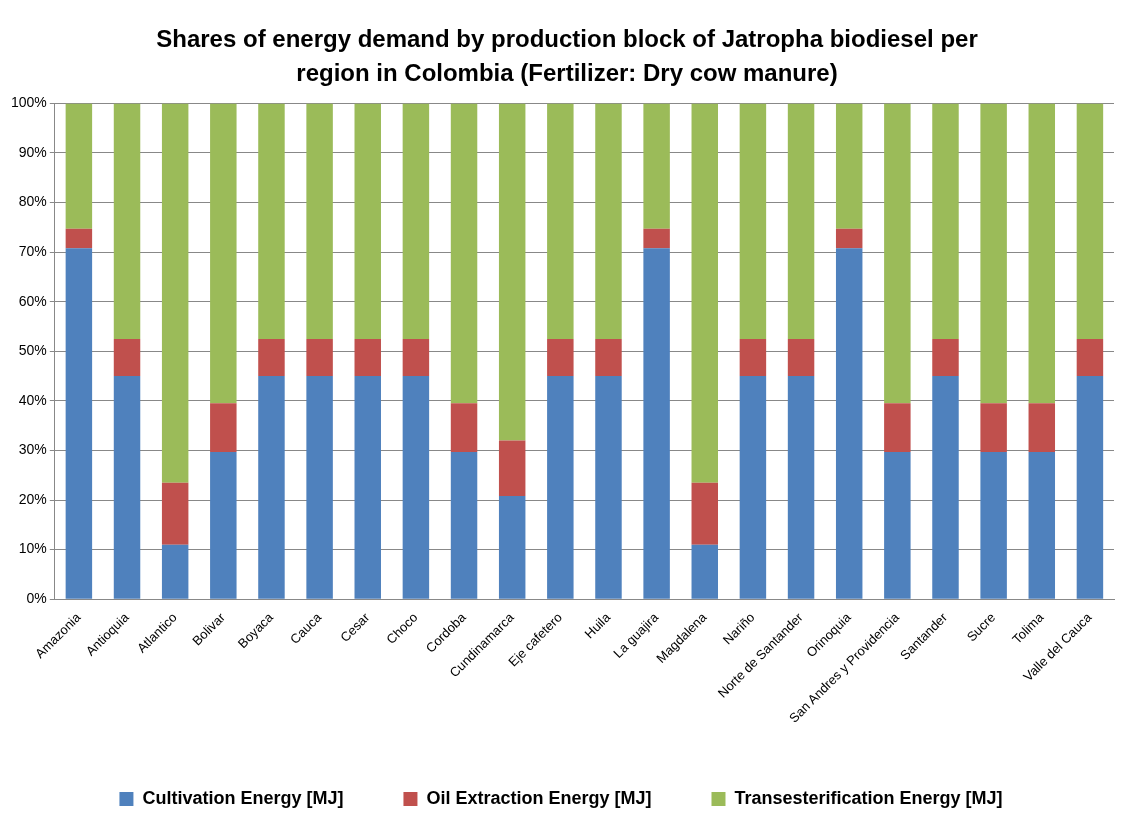  Describe the element at coordinates (539, 797) in the screenshot. I see `legend-label: Oil Extraction Energy [MJ]` at that location.